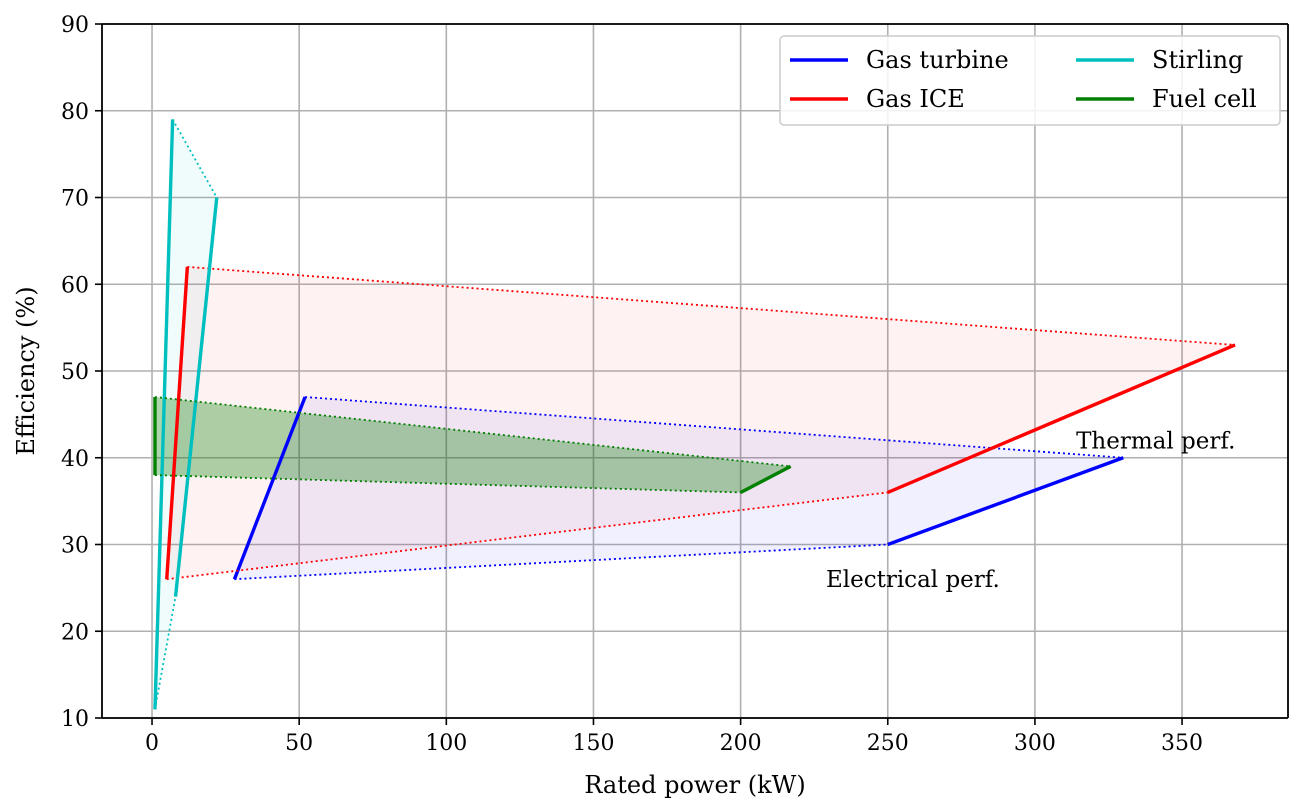  What do you see at coordinates (913, 580) in the screenshot?
I see `annotation-label: Electrical perf.` at bounding box center [913, 580].